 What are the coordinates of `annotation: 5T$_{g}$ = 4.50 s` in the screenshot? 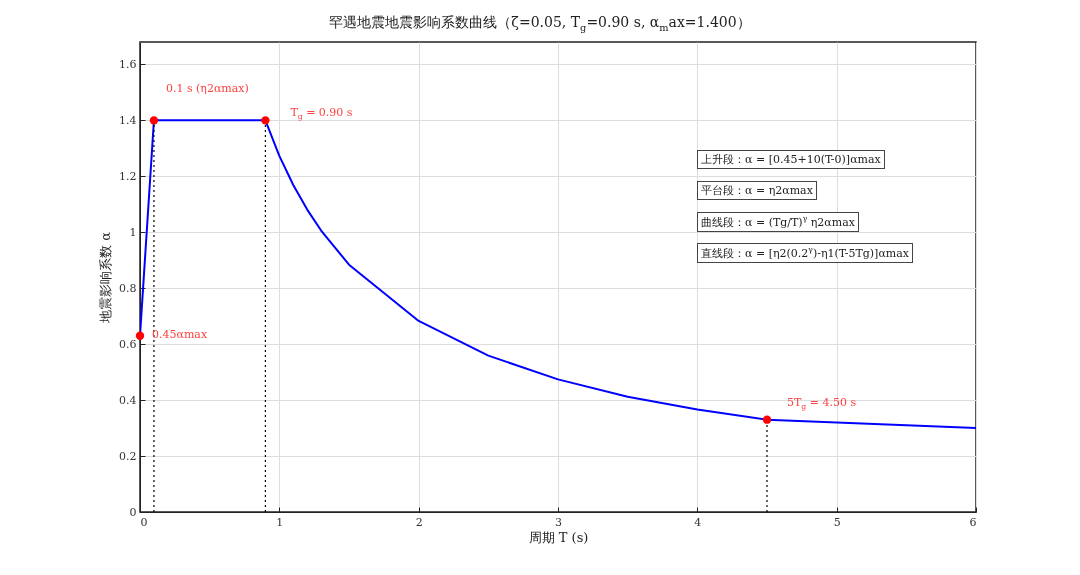 It's located at (822, 403).